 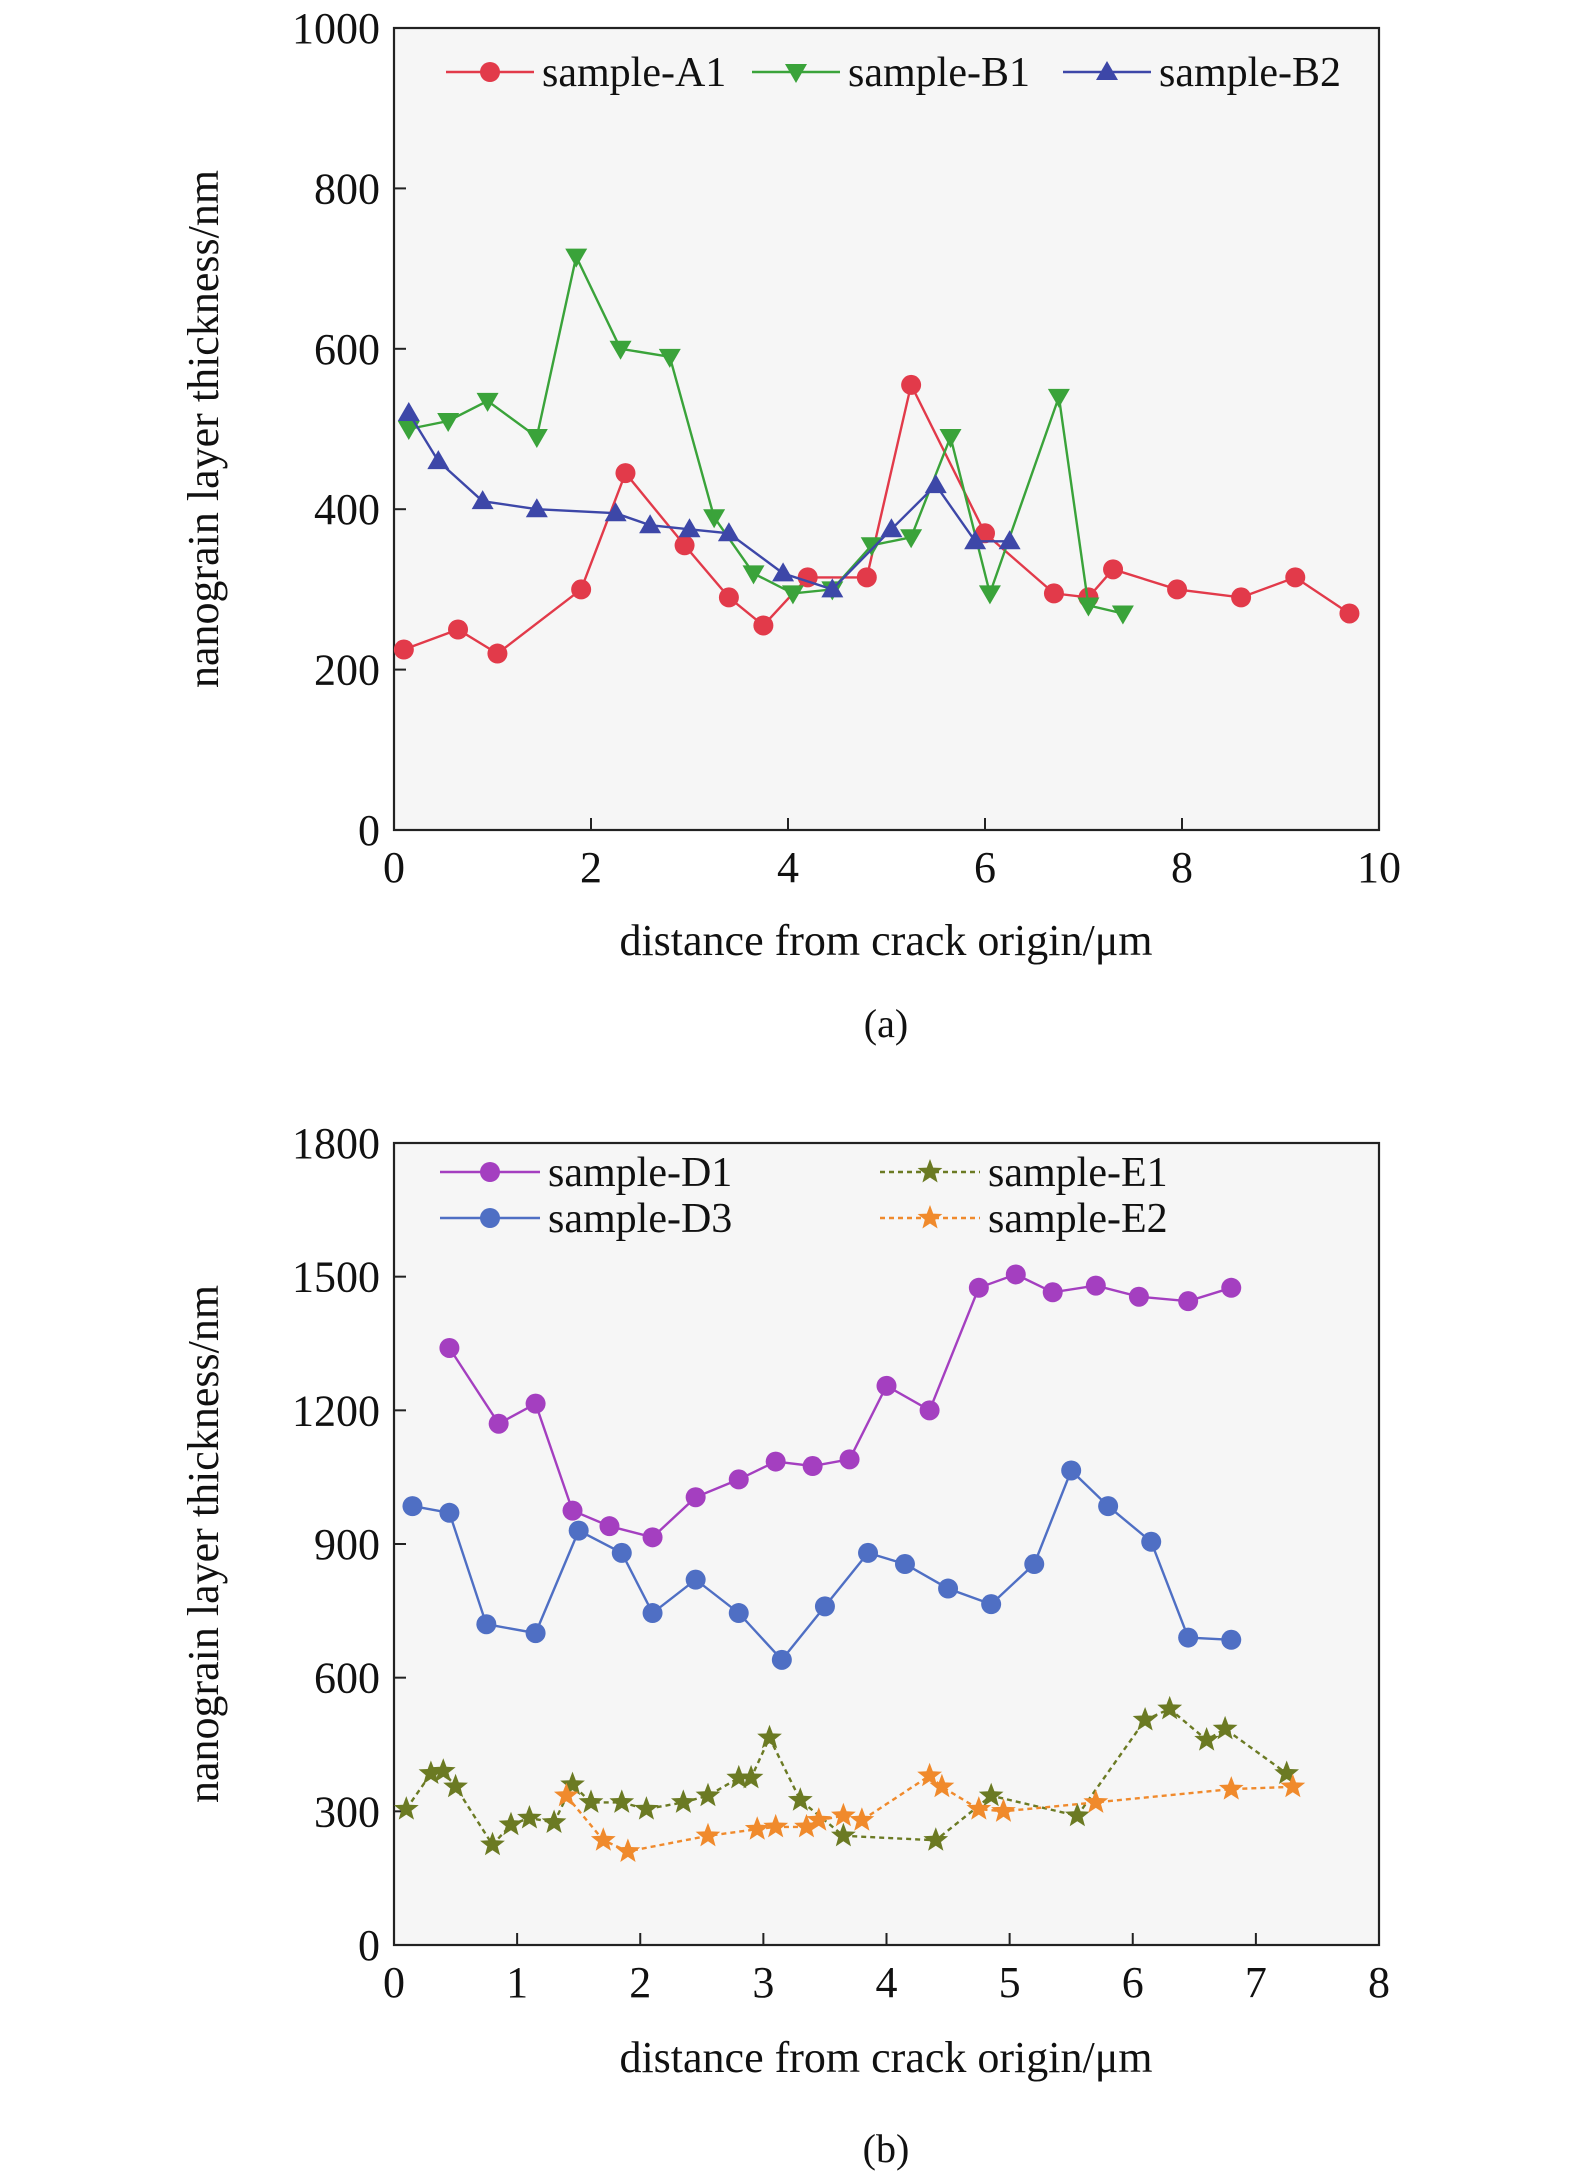 What do you see at coordinates (763, 1982) in the screenshot?
I see `x-tick-label: 3` at bounding box center [763, 1982].